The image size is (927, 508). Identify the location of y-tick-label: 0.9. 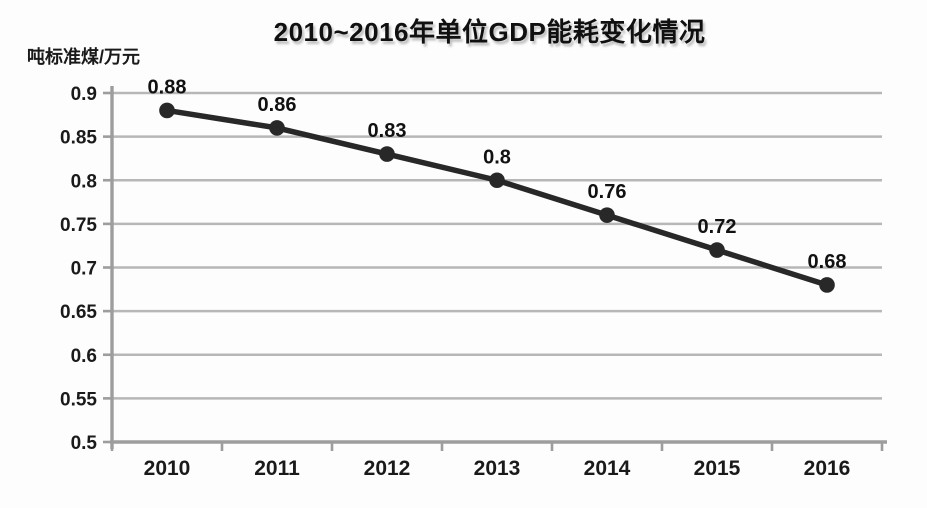
(84, 94).